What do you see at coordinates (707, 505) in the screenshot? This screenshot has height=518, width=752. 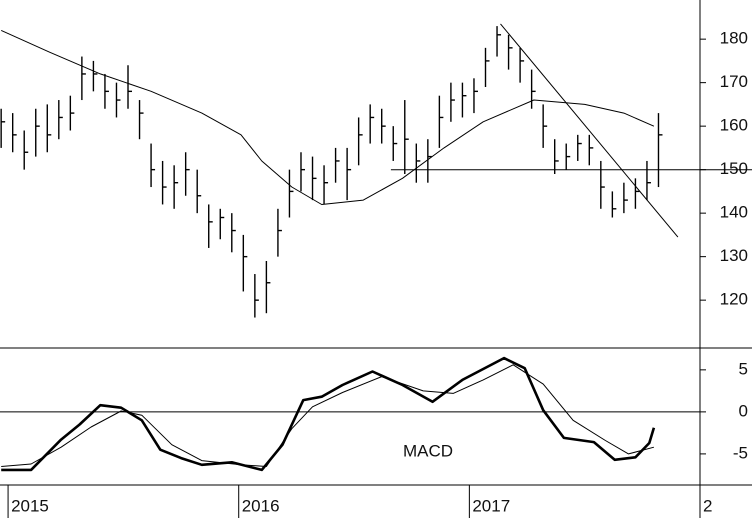 I see `x-tick-label: 2` at bounding box center [707, 505].